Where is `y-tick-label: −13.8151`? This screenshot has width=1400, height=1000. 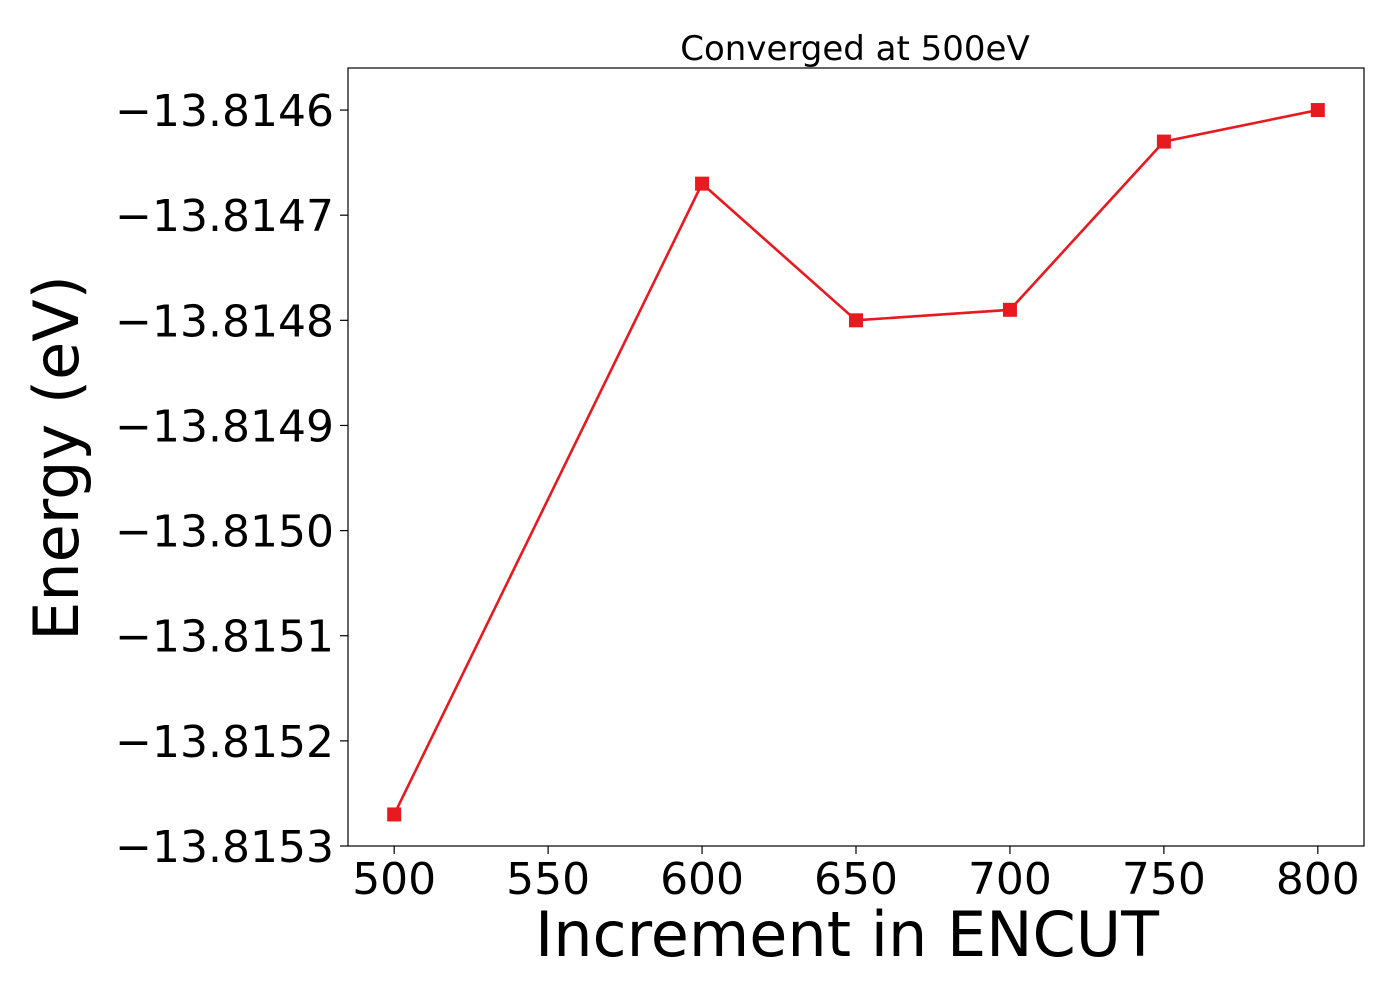
y-tick-label: −13.8151 is located at coordinates (224, 637).